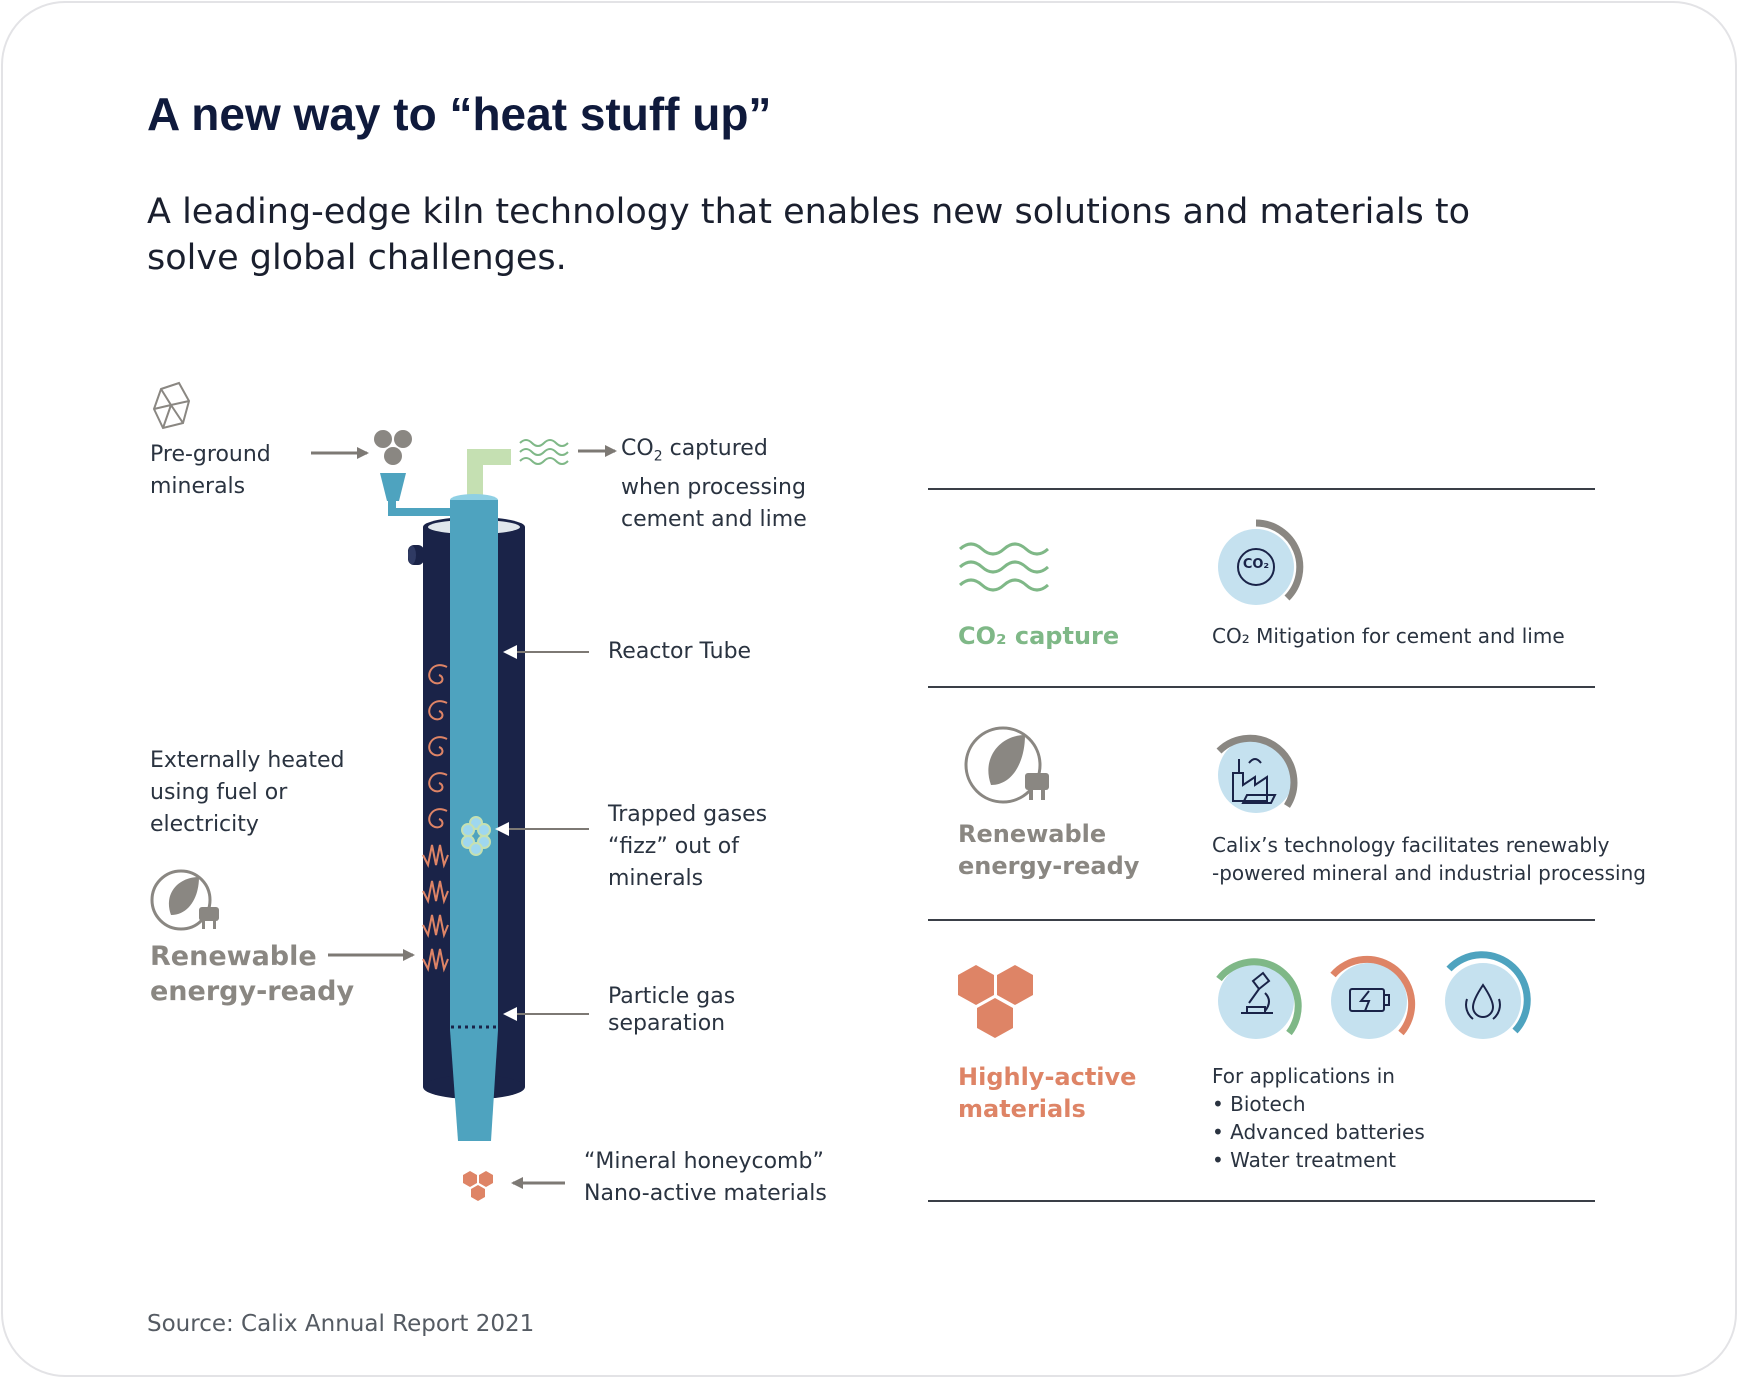 The image size is (1740, 1380). What do you see at coordinates (673, 846) in the screenshot?
I see `trapped-gases-line-2: “fizz” out of` at bounding box center [673, 846].